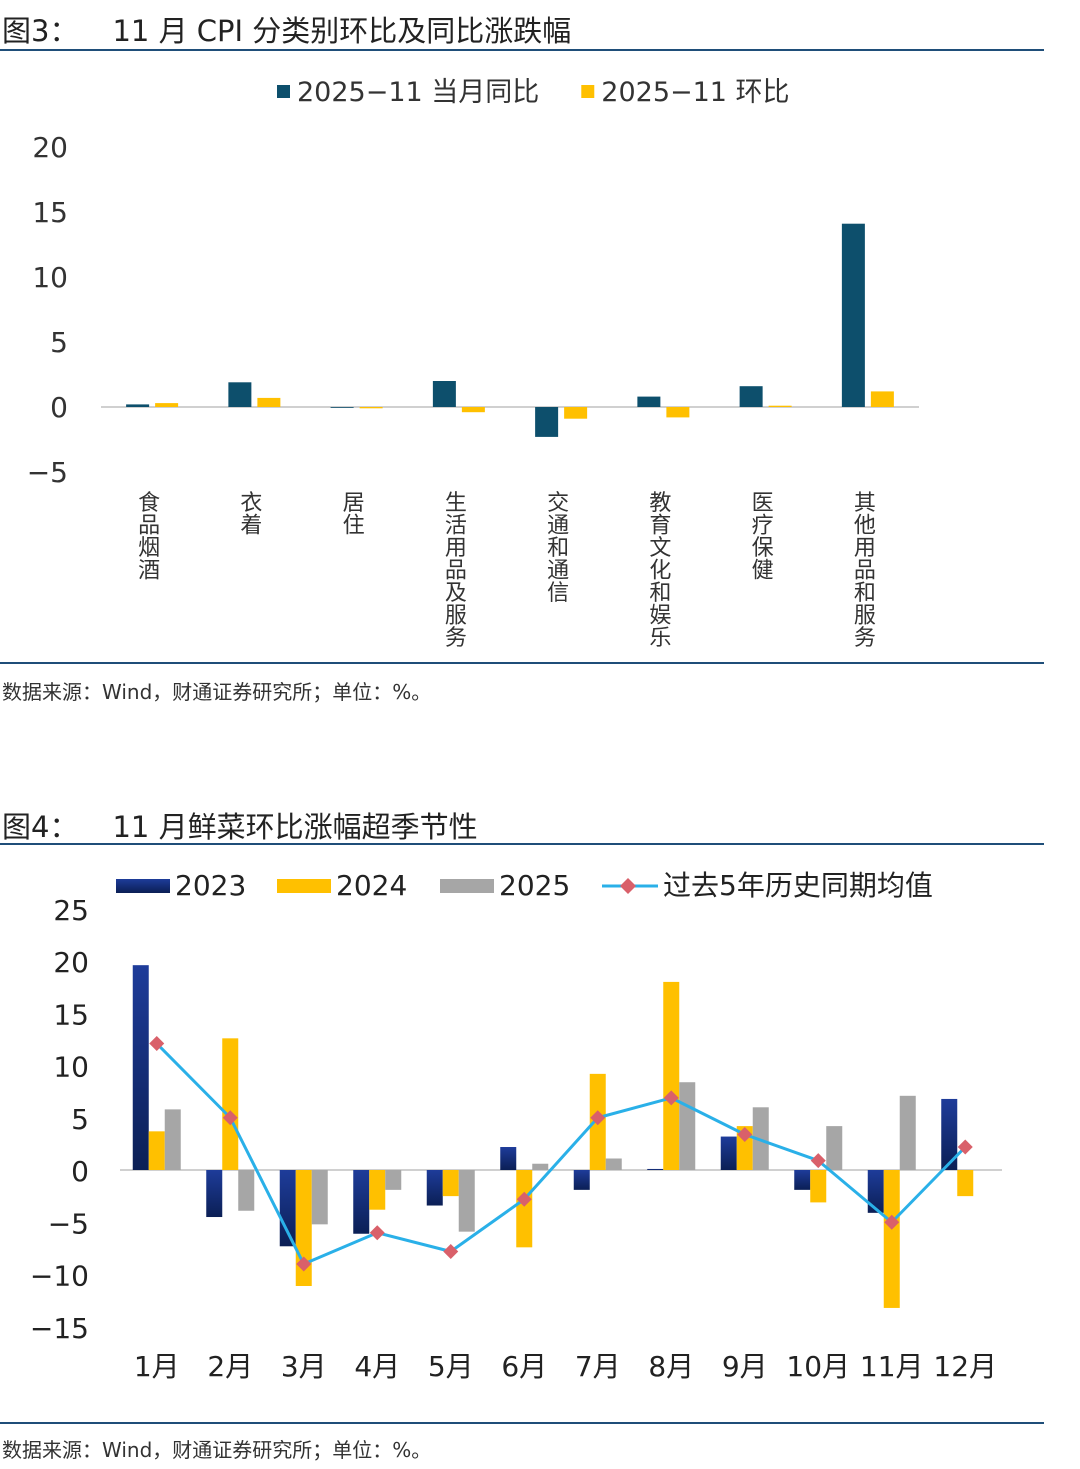 Image resolution: width=1080 pixels, height=1469 pixels. What do you see at coordinates (524, 1366) in the screenshot?
I see `category-label-6: 6月` at bounding box center [524, 1366].